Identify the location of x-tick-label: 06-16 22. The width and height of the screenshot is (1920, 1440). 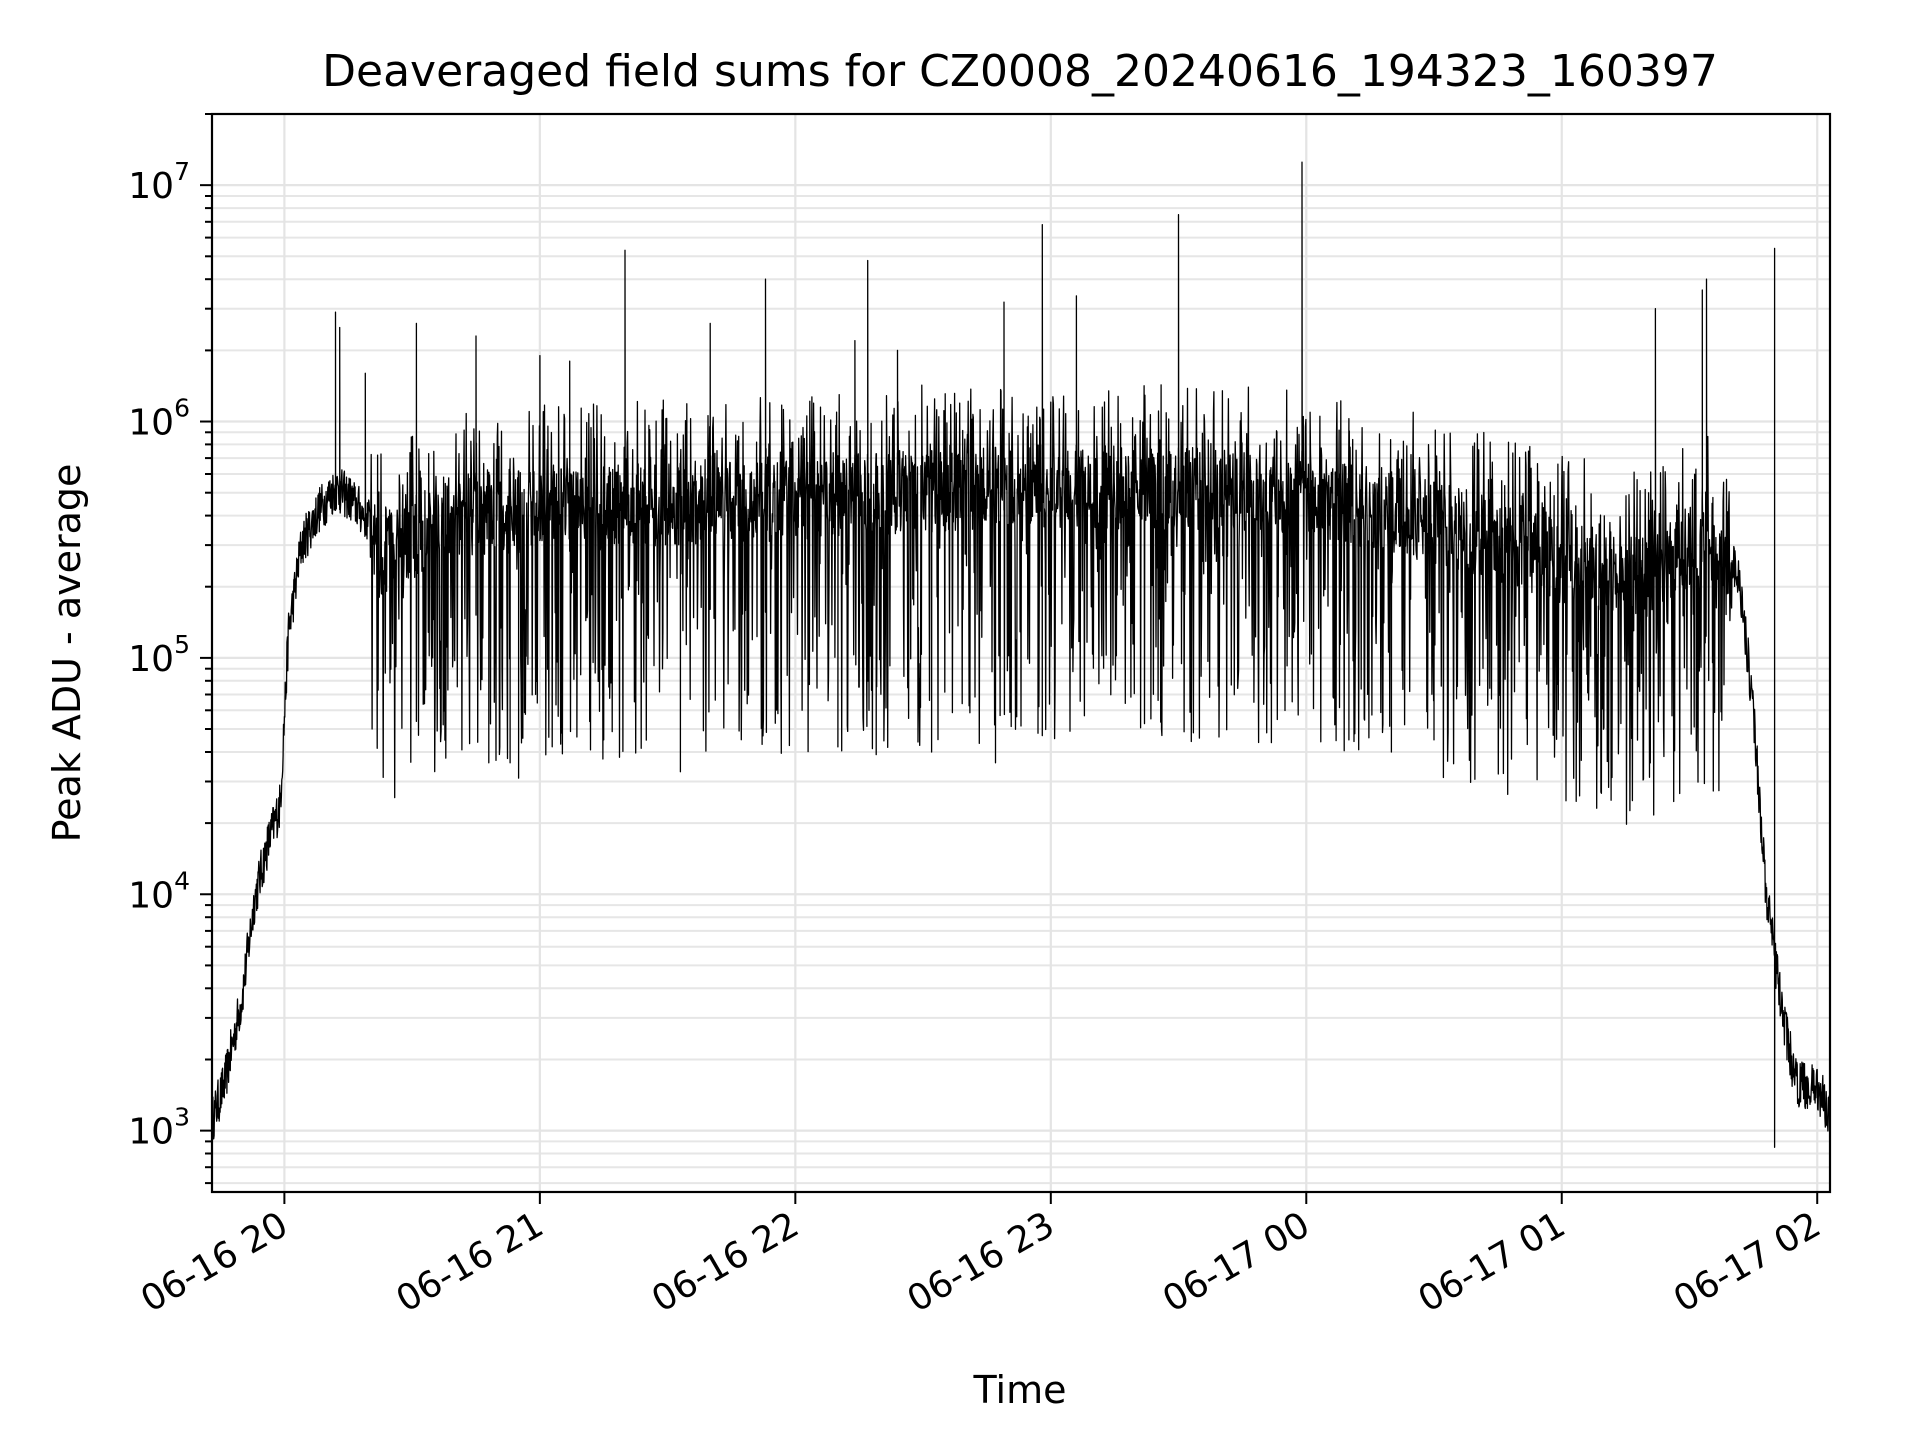
(725, 1262).